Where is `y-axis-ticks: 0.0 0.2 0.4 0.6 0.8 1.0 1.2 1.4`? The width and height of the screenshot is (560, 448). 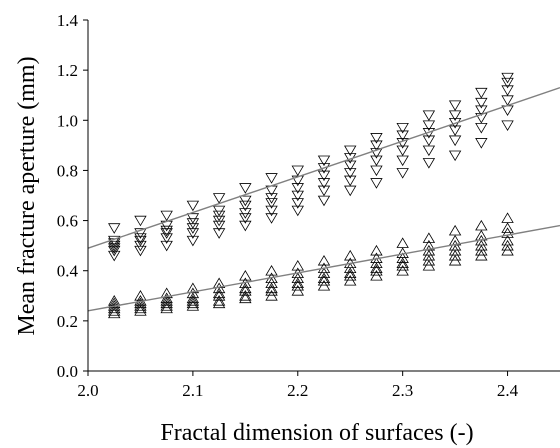 y-axis-ticks: 0.0 0.2 0.4 0.6 0.8 1.0 1.2 1.4 is located at coordinates (72, 196).